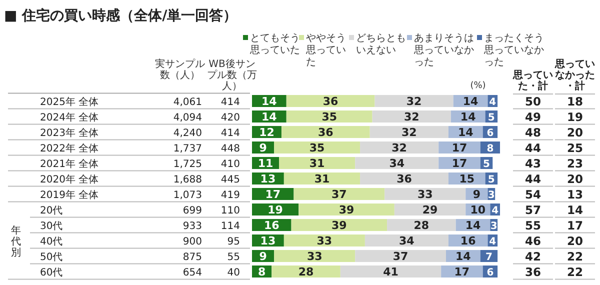 The width and height of the screenshot is (600, 285). I want to click on text: 4,094, so click(187, 118).